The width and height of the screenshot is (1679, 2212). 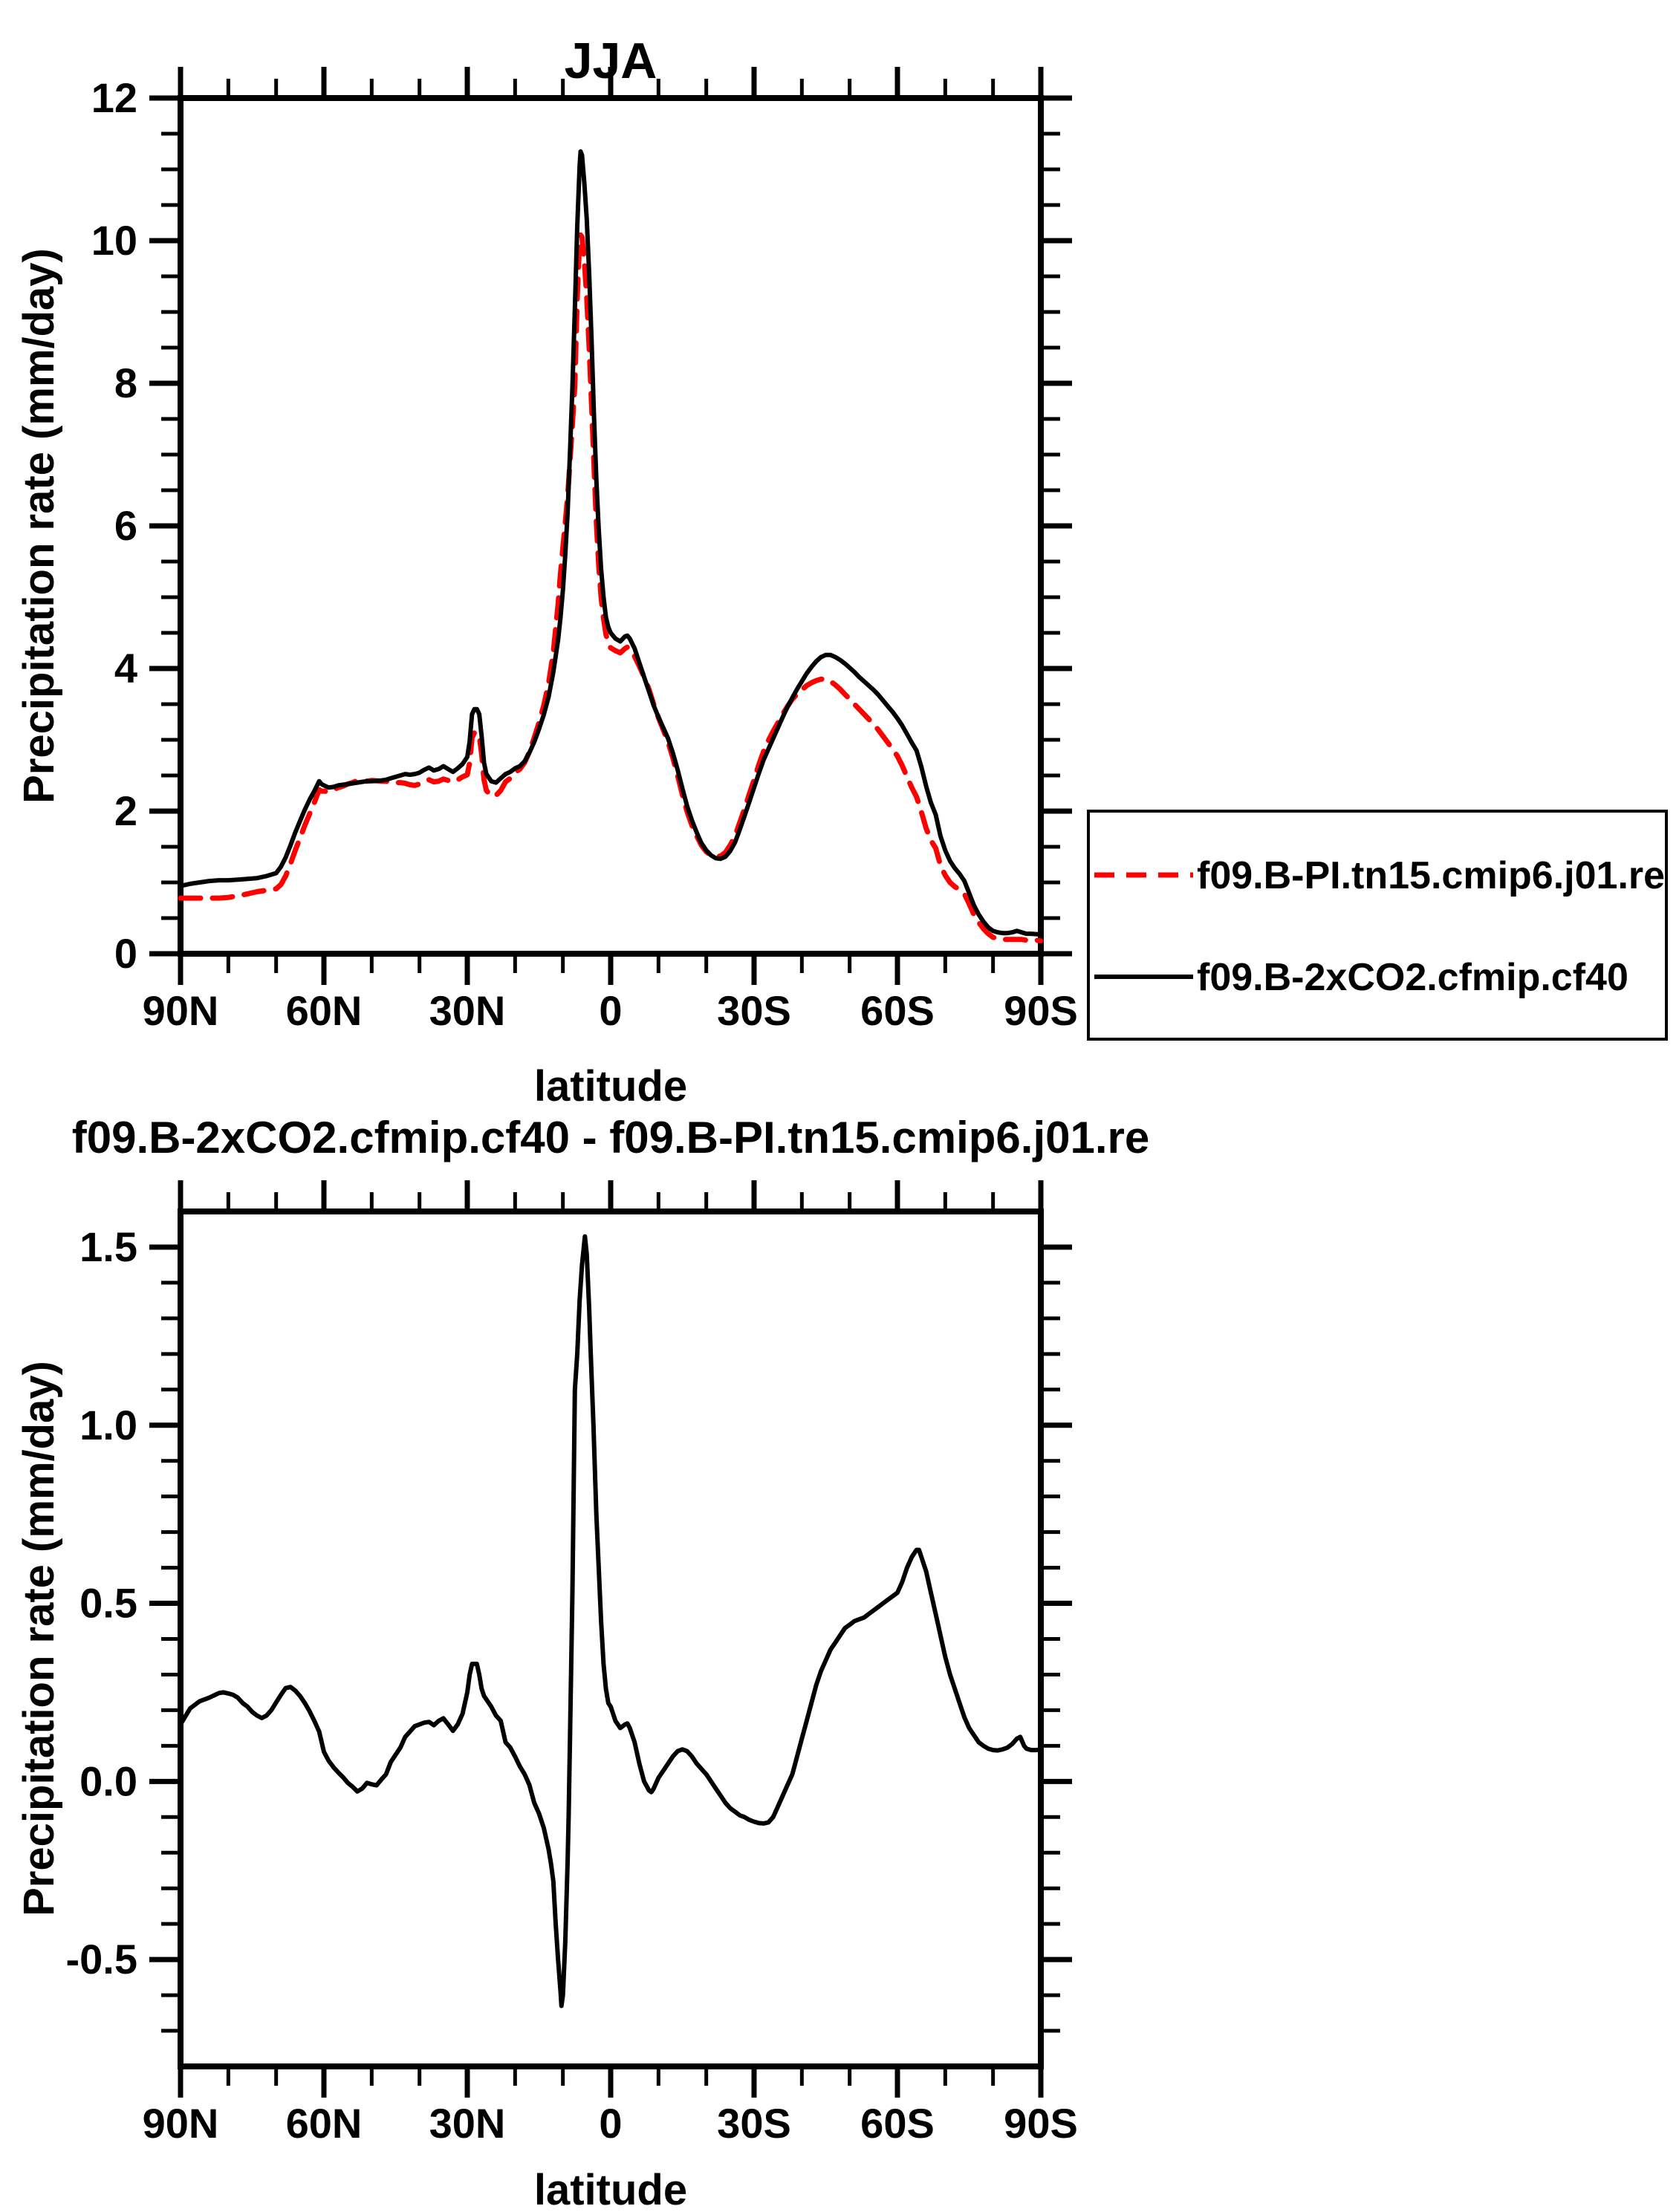 What do you see at coordinates (108, 1246) in the screenshot?
I see `y-tick-label: 1.5` at bounding box center [108, 1246].